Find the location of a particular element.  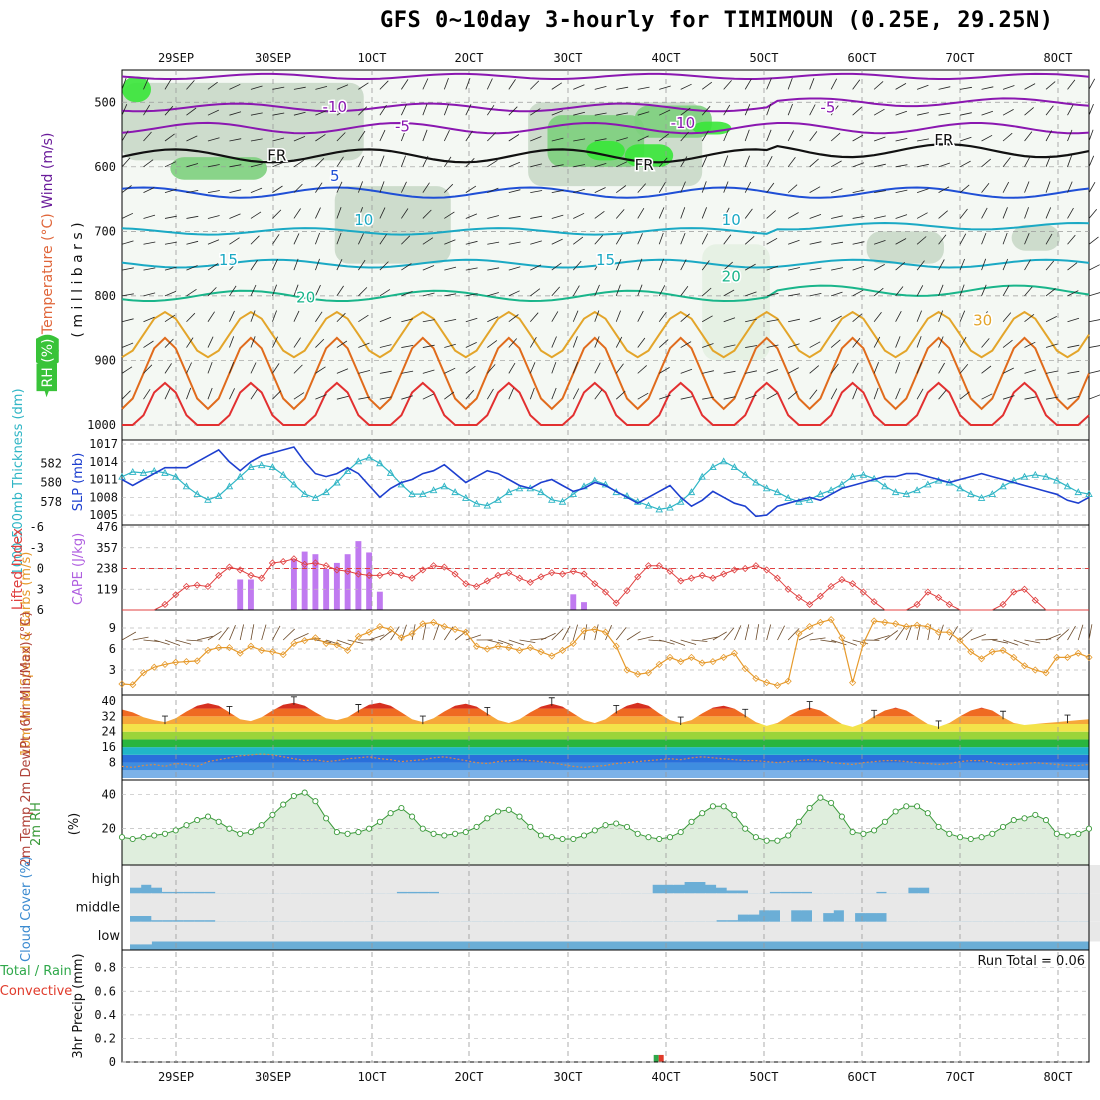

precip-tick-label: 0 is located at coordinates (112, 1062).